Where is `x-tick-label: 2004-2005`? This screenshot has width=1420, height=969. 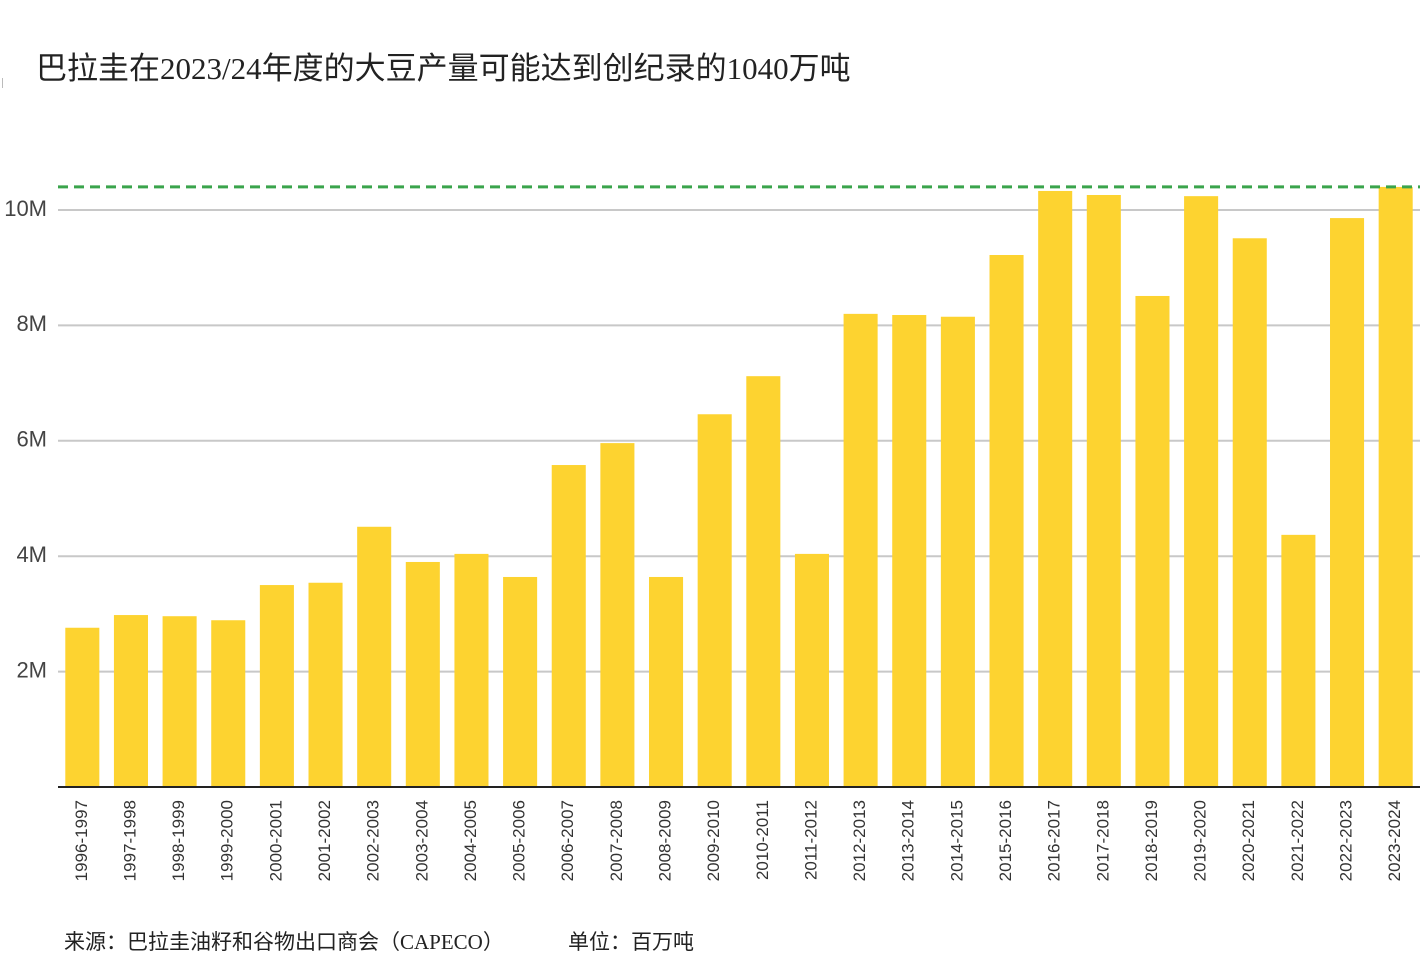
x-tick-label: 2004-2005 is located at coordinates (470, 840).